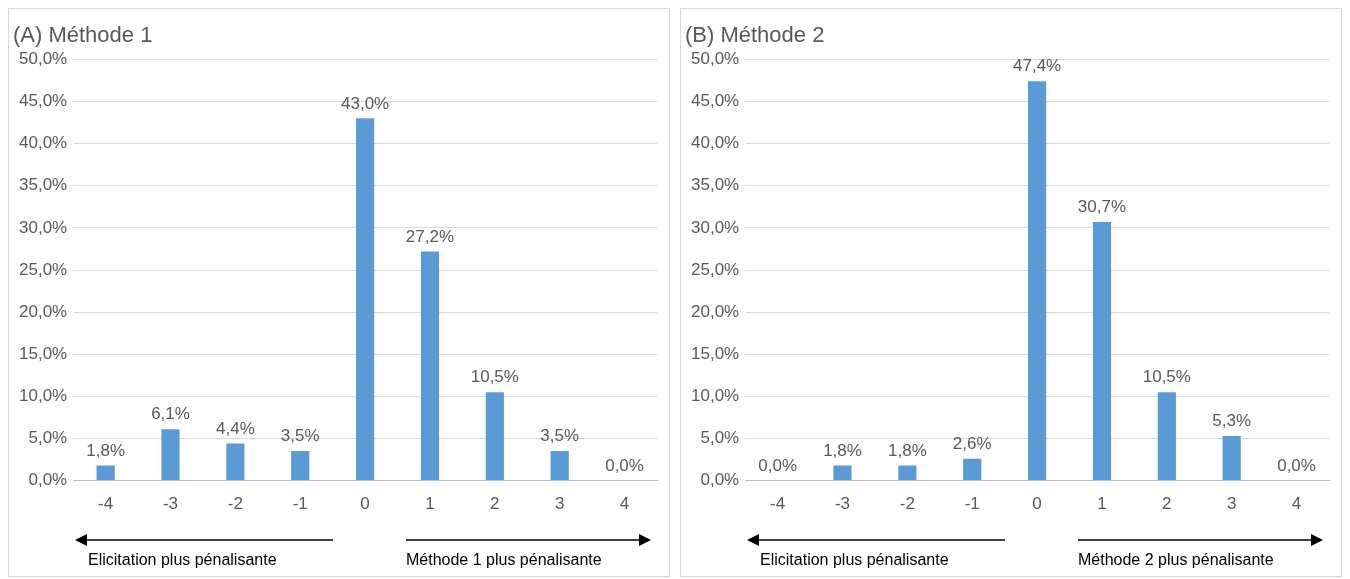 The width and height of the screenshot is (1350, 579). Describe the element at coordinates (430, 236) in the screenshot. I see `data-label: 27,2%` at that location.